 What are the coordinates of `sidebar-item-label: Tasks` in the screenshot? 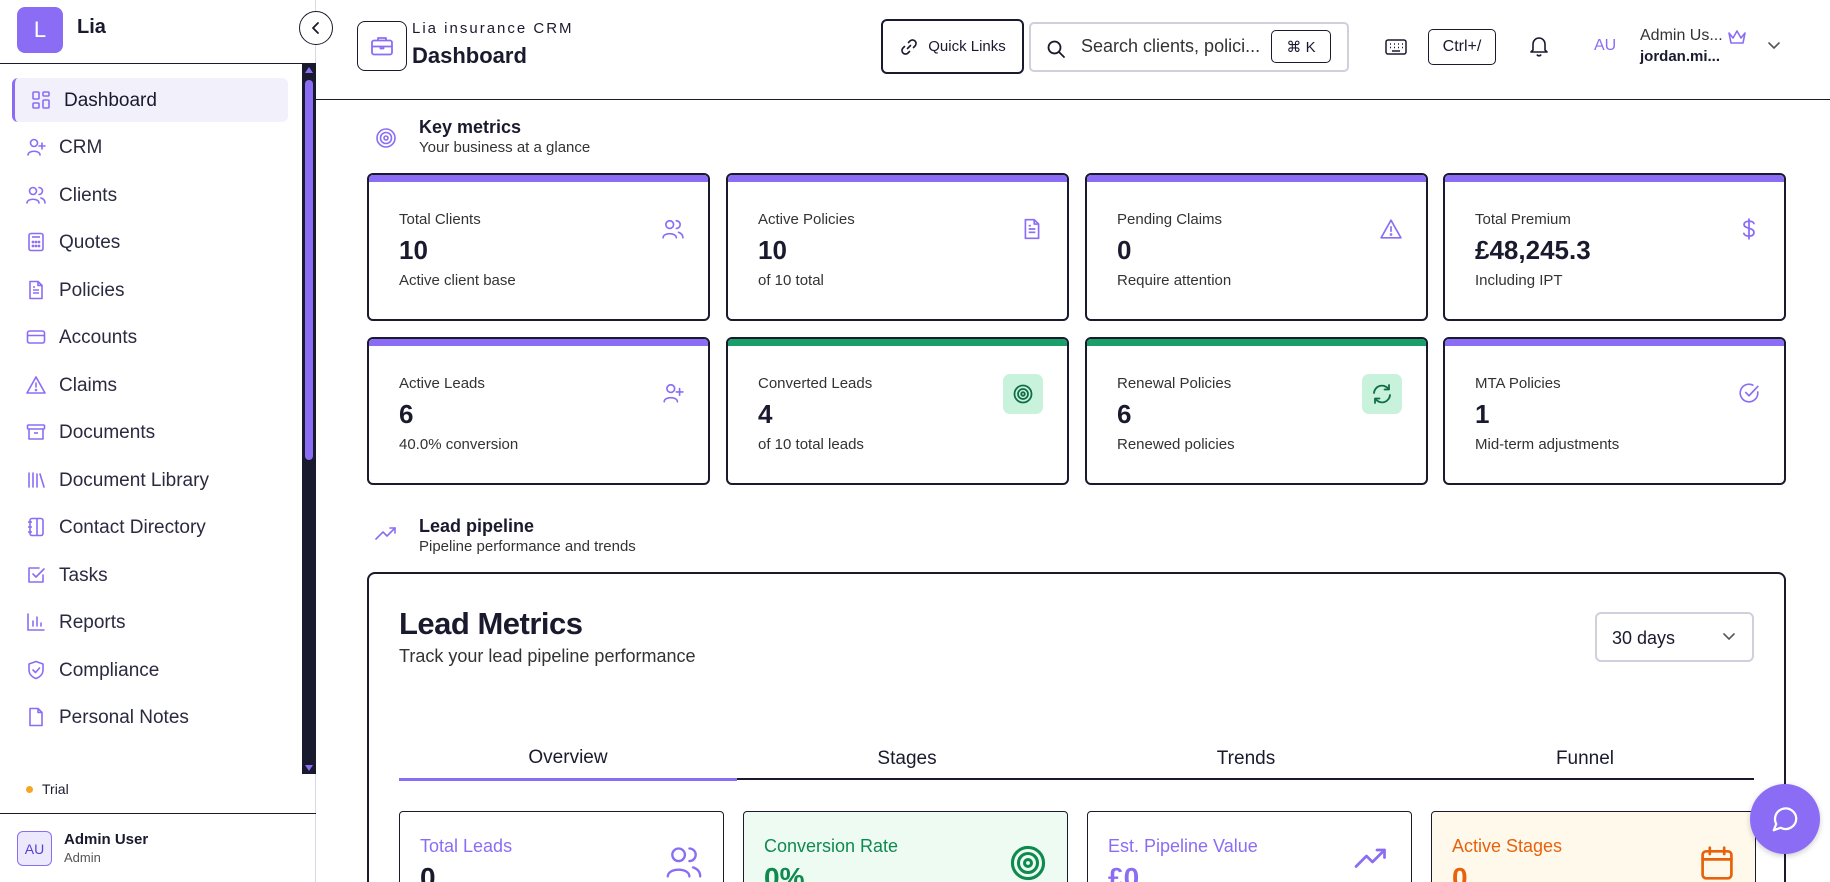 It's located at (83, 575).